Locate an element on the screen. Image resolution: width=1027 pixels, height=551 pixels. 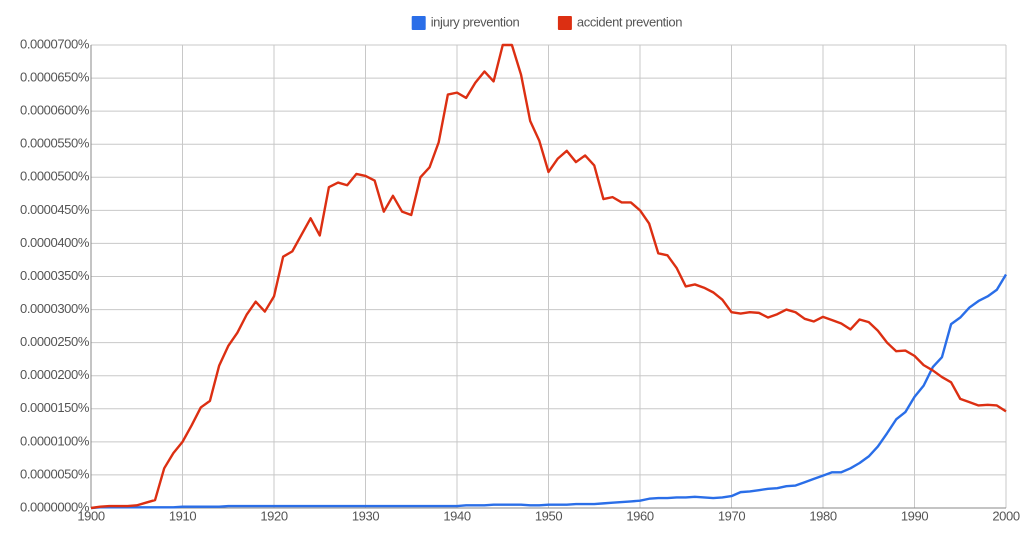
y-tick-label: 0.0000400% is located at coordinates (55, 242).